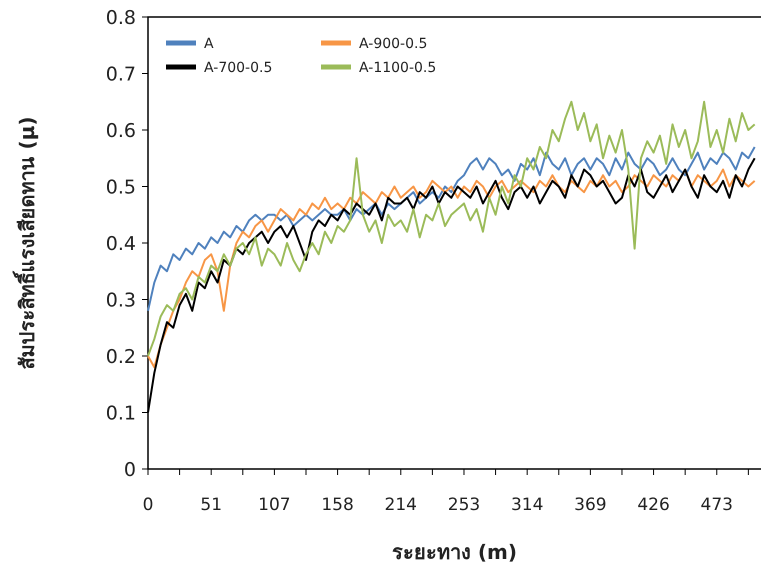 Image resolution: width=761 pixels, height=569 pixels. I want to click on y-axis-title: สัมประสิทธิ์แรงเสียดทาน (µ), so click(25, 243).